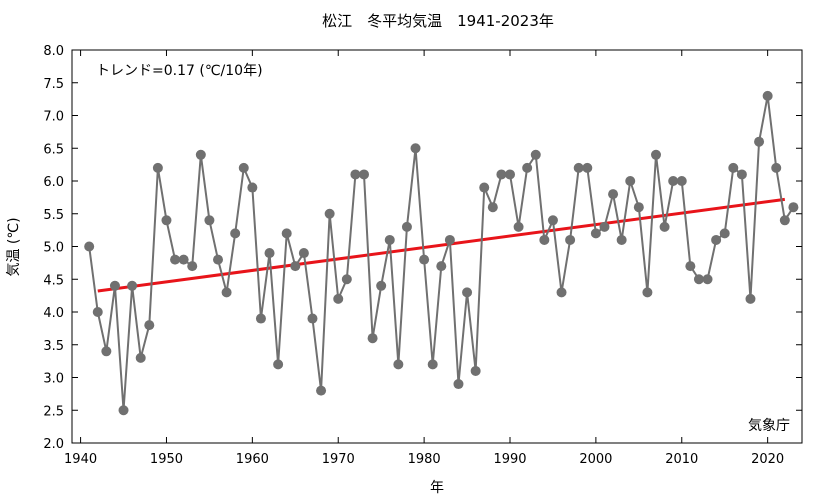 This screenshot has height=498, width=833. Describe the element at coordinates (424, 459) in the screenshot. I see `x-tick-label: 1980` at that location.